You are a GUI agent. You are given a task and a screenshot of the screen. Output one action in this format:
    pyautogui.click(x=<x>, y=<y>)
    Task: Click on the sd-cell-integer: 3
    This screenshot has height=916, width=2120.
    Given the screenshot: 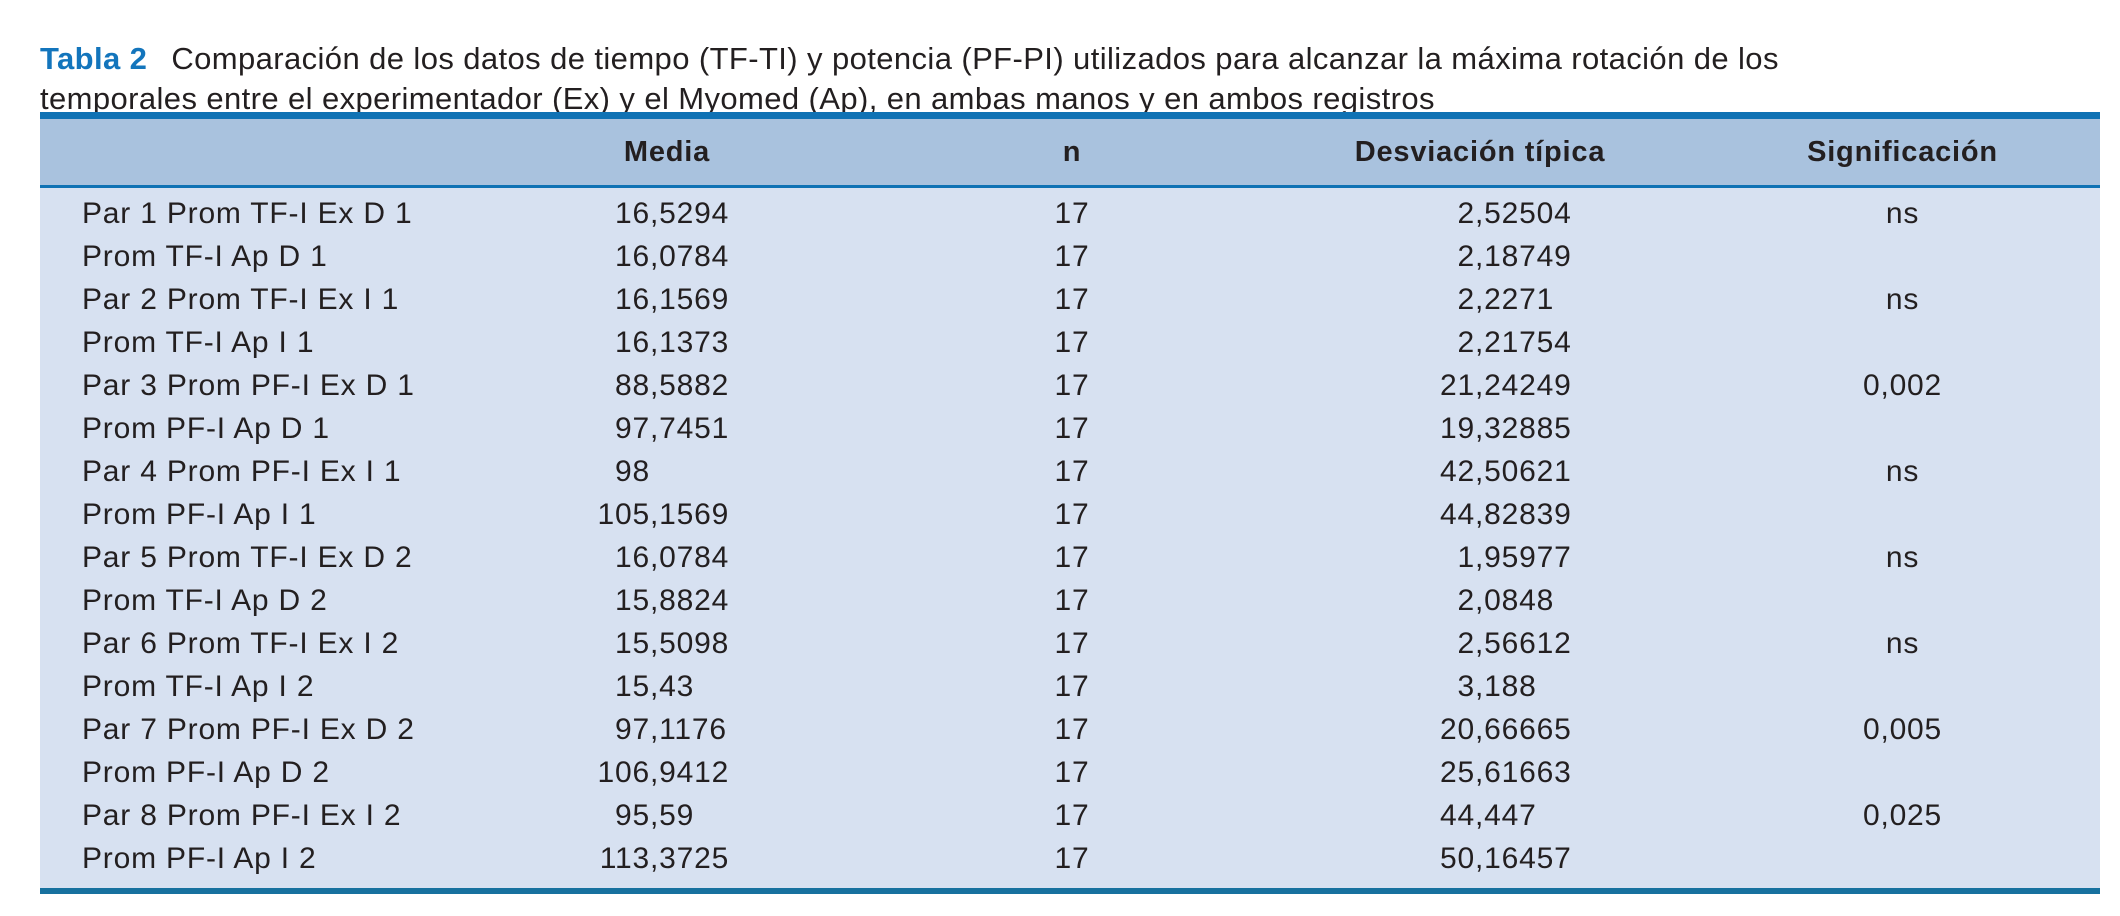 What is the action you would take?
    pyautogui.click(x=1466, y=686)
    